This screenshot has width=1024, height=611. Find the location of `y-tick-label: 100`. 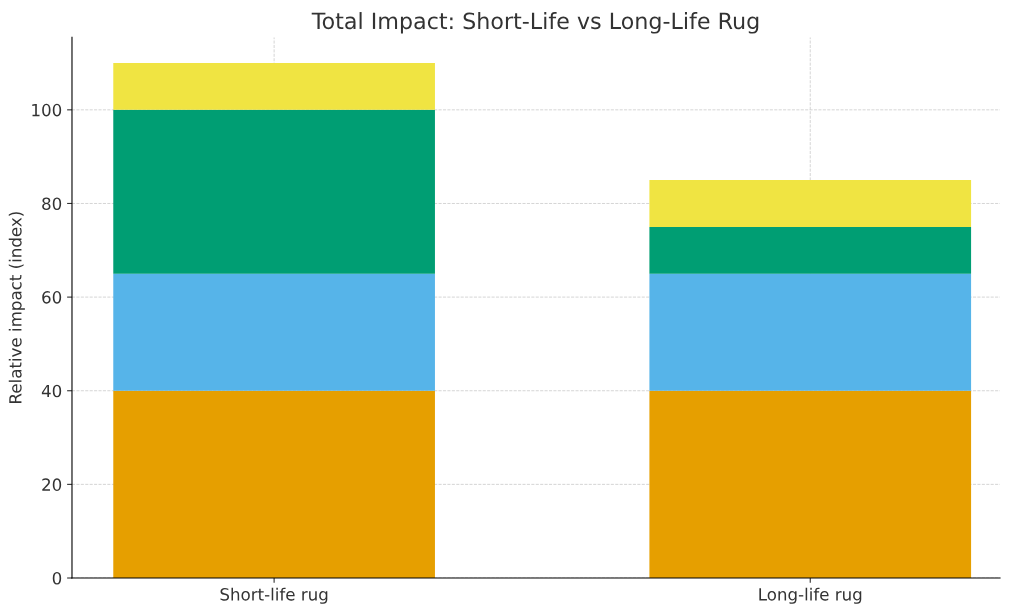

y-tick-label: 100 is located at coordinates (47, 110).